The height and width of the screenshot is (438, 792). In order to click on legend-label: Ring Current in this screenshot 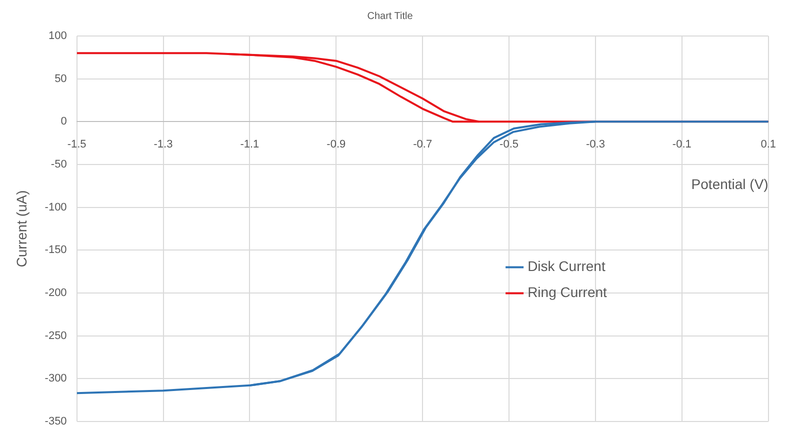, I will do `click(568, 292)`.